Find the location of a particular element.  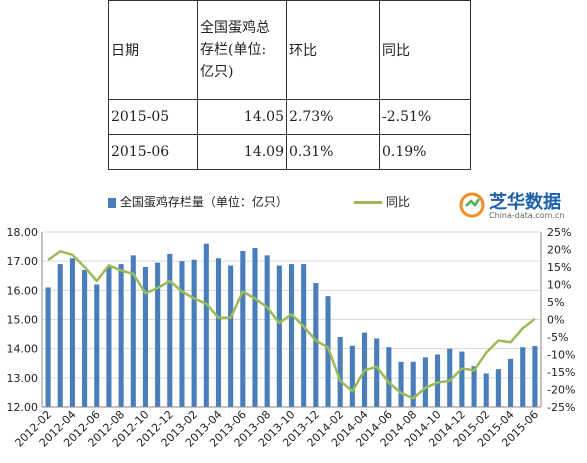

y-right-tick-label: 10% is located at coordinates (559, 285).